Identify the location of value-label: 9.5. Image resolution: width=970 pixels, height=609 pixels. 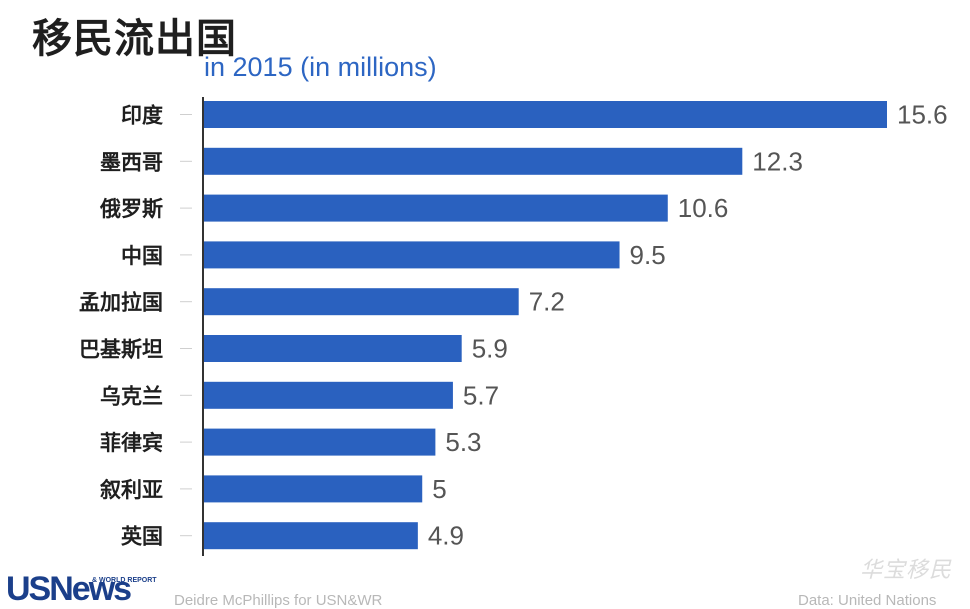
(648, 255).